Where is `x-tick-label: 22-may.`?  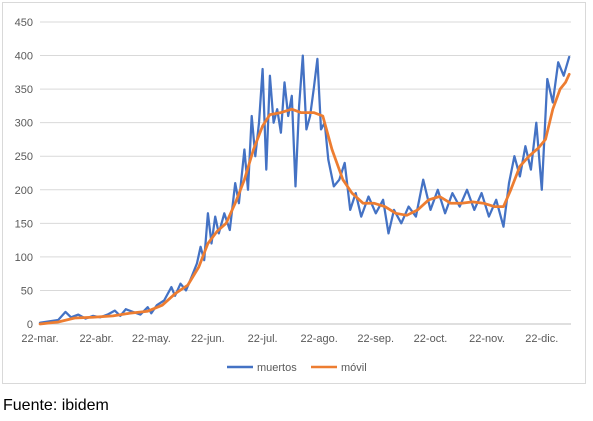
x-tick-label: 22-may. is located at coordinates (151, 339).